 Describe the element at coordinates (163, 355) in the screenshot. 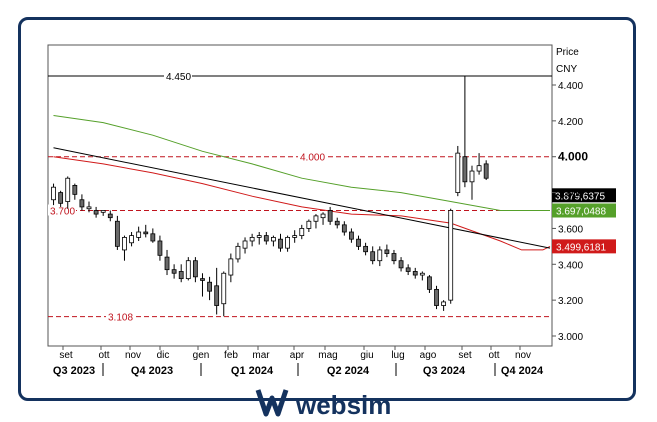

I see `month-label: dic` at that location.